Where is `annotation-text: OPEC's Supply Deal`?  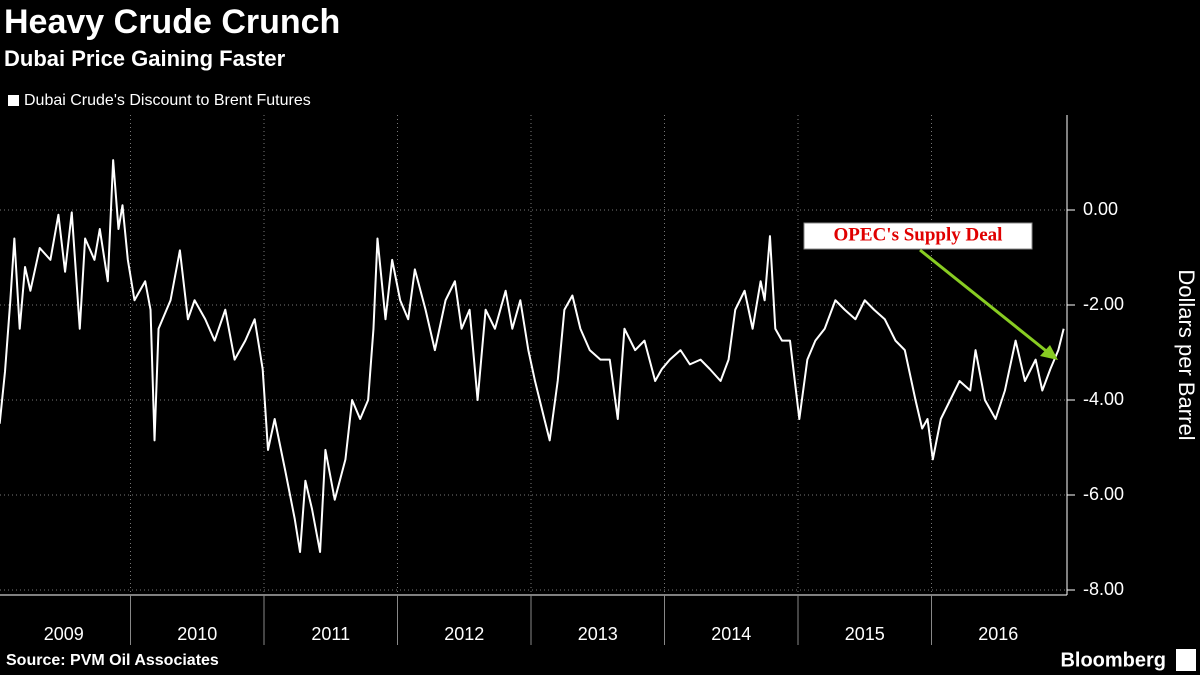 annotation-text: OPEC's Supply Deal is located at coordinates (918, 234).